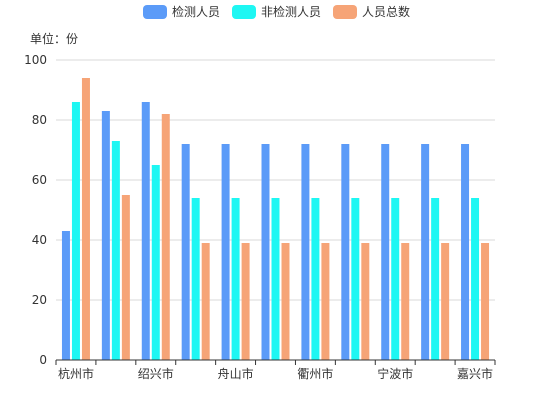  What do you see at coordinates (43, 360) in the screenshot?
I see `y-tick-label: 0` at bounding box center [43, 360].